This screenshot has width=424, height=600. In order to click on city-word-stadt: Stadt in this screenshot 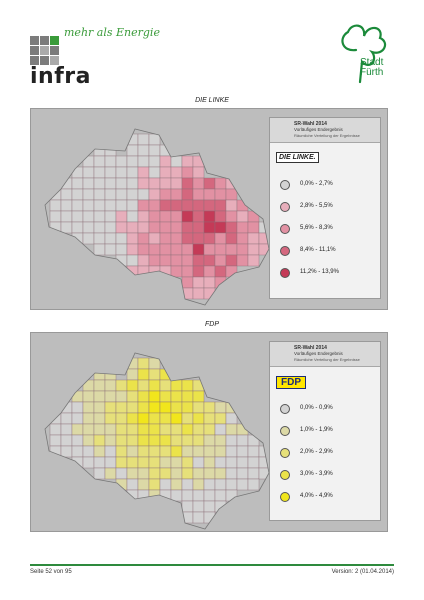, I will do `click(372, 62)`.